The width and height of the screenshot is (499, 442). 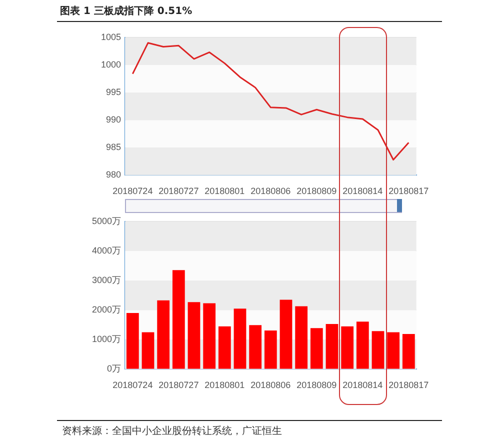 What do you see at coordinates (106, 221) in the screenshot?
I see `y-tick-label: 5000万` at bounding box center [106, 221].